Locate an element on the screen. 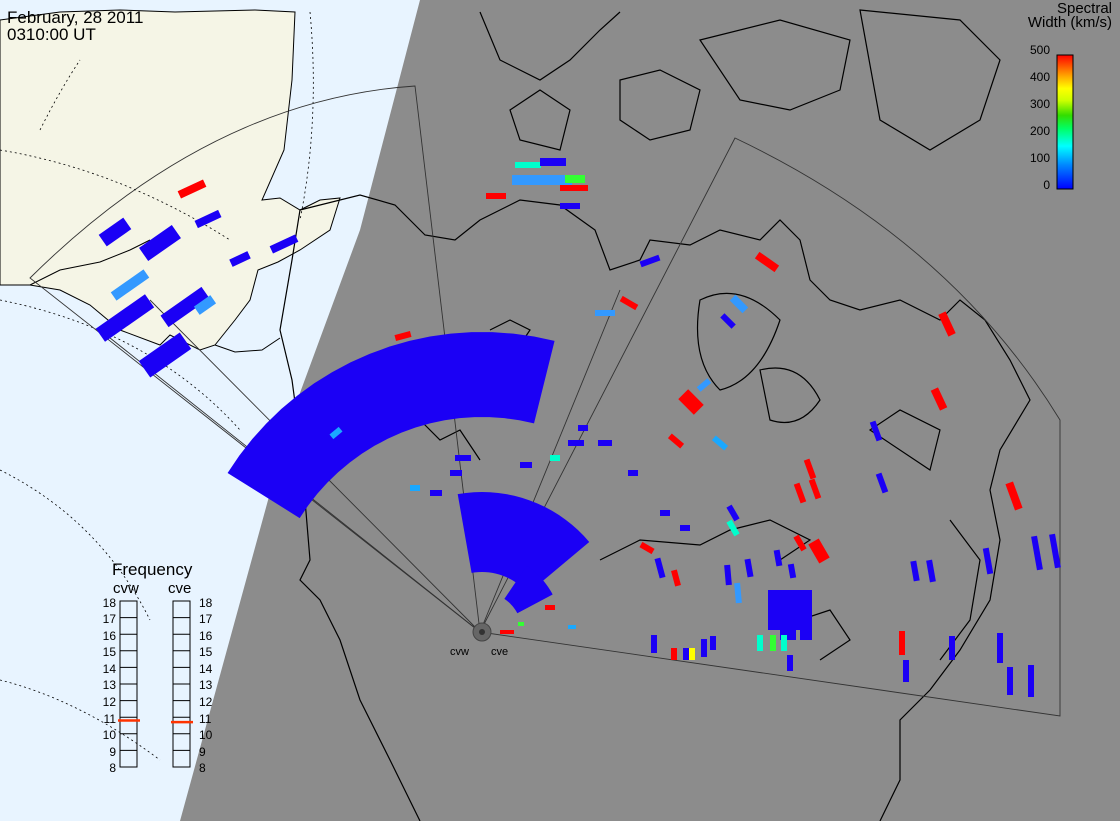 Image resolution: width=1120 pixels, height=821 pixels. colorbar-tick: 400 is located at coordinates (1039, 77).